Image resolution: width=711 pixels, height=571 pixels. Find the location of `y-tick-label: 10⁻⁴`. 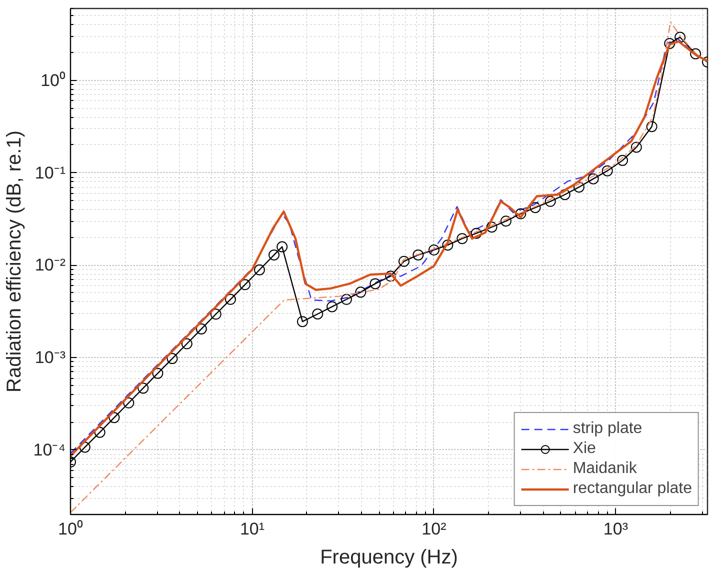

y-tick-label: 10⁻⁴ is located at coordinates (49, 450).